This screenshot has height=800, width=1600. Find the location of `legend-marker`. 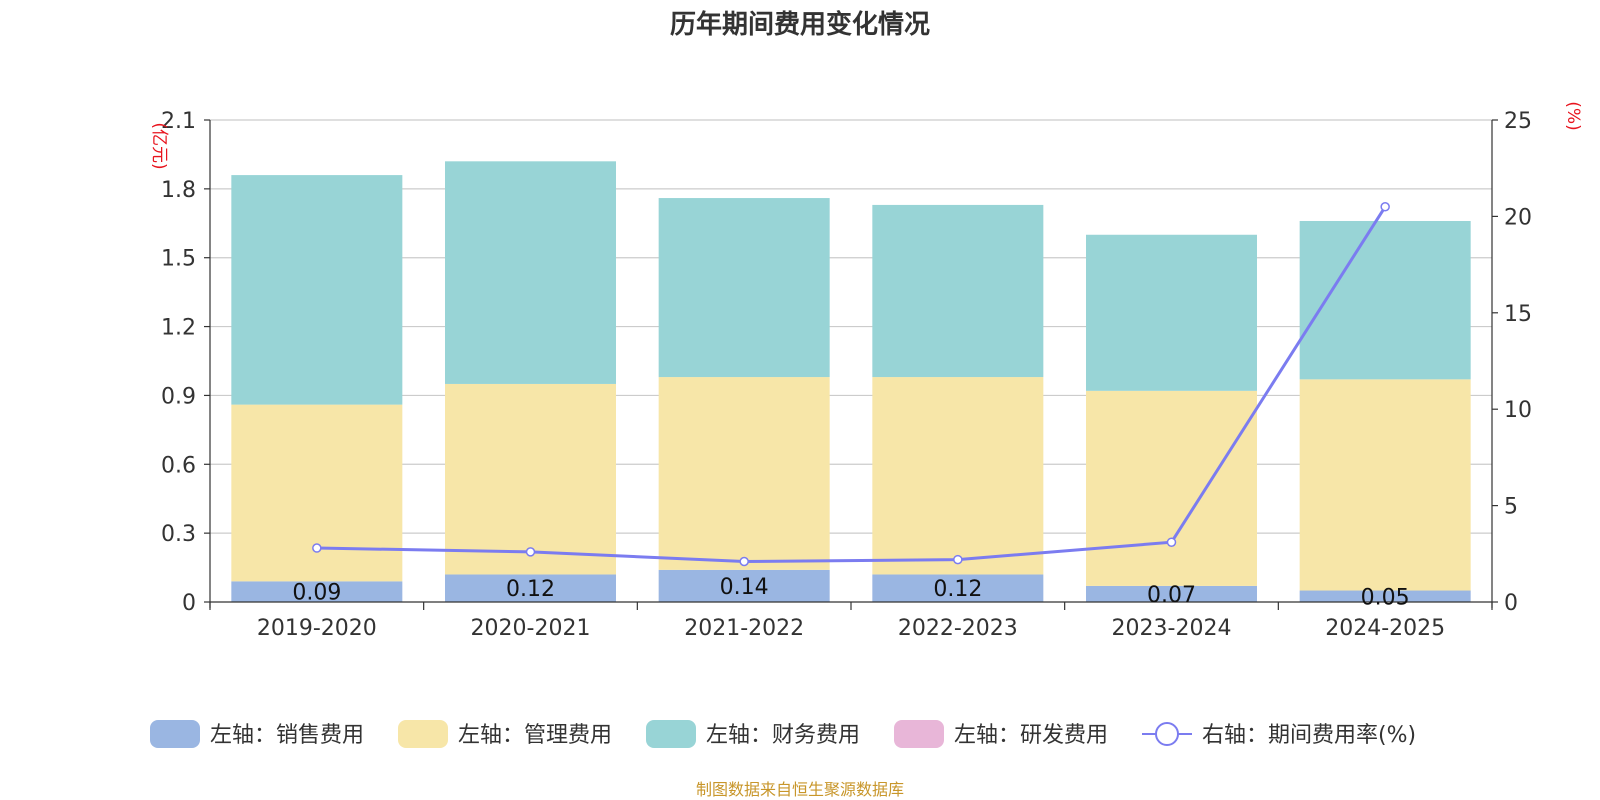

legend-marker is located at coordinates (1167, 734).